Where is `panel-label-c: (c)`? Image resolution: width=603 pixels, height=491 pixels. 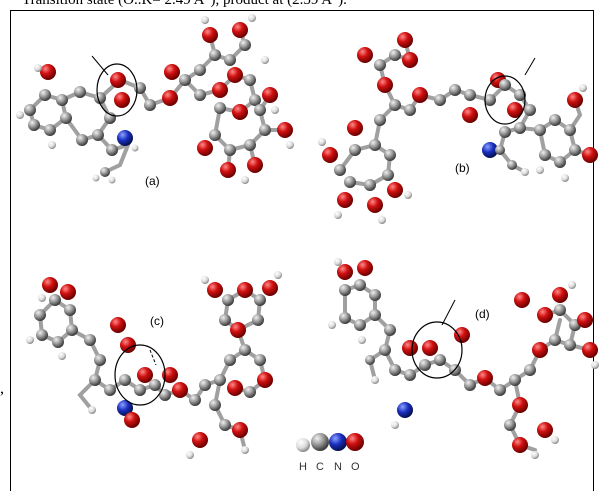
panel-label-c: (c) is located at coordinates (157, 321).